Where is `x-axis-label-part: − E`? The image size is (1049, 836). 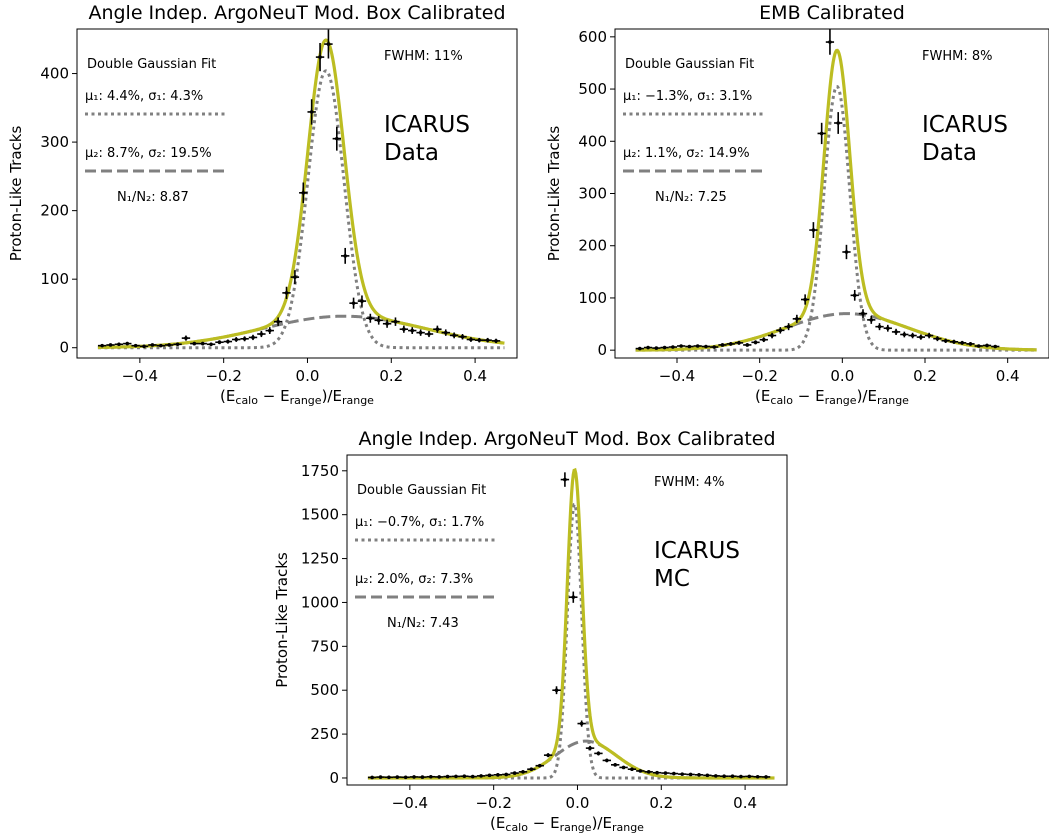 x-axis-label-part: − E is located at coordinates (544, 823).